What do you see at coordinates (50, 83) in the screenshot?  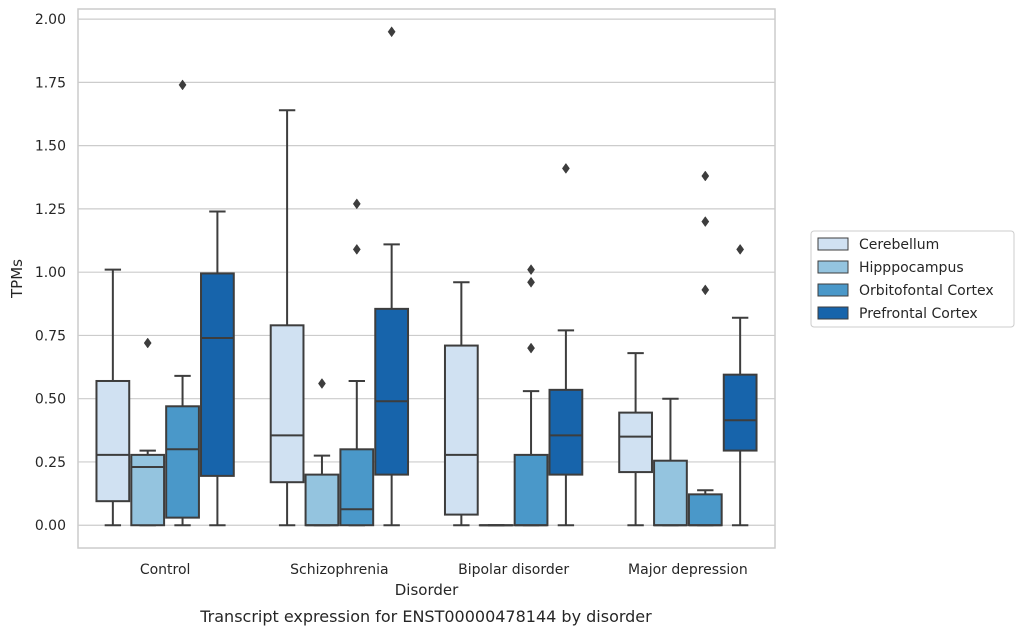 I see `y-tick-label: 1.75` at bounding box center [50, 83].